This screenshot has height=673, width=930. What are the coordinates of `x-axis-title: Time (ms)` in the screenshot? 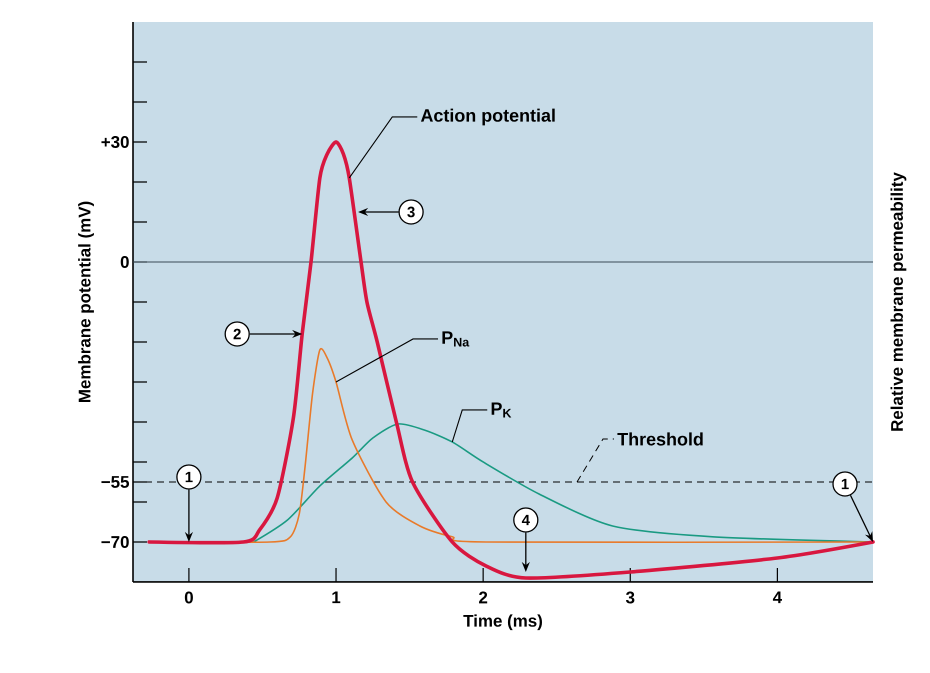 It's located at (502, 622).